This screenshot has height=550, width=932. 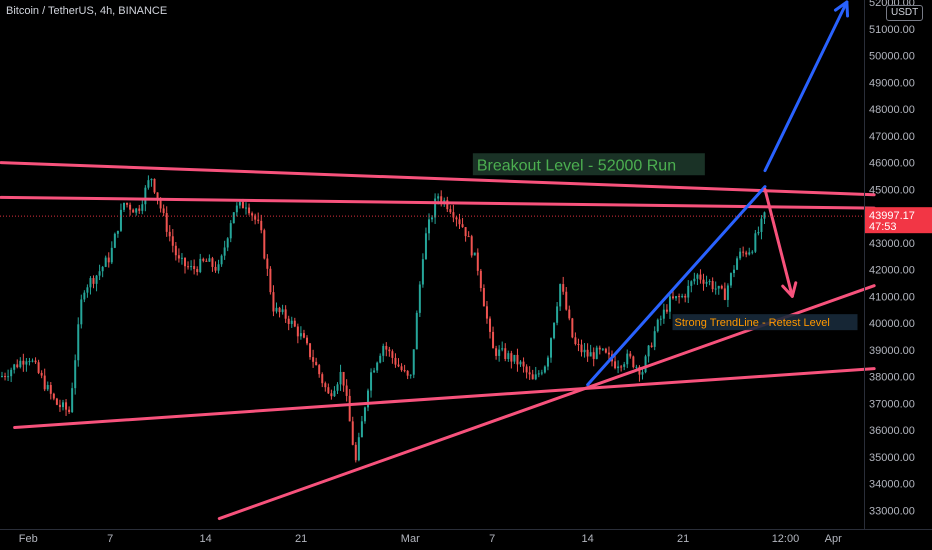 What do you see at coordinates (576, 165) in the screenshot?
I see `breakout-label: Breakout Level - 52000 Run` at bounding box center [576, 165].